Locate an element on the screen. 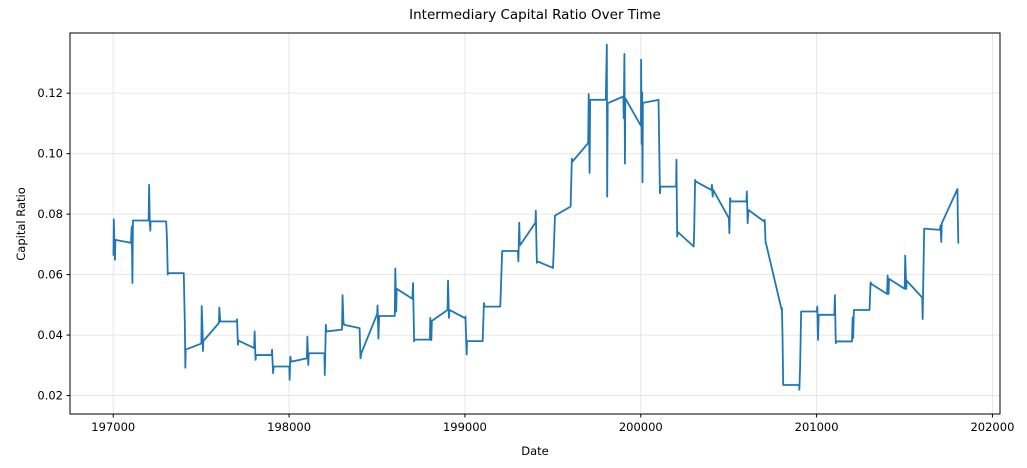 This screenshot has width=1027, height=468. x-axis-label: Date is located at coordinates (535, 451).